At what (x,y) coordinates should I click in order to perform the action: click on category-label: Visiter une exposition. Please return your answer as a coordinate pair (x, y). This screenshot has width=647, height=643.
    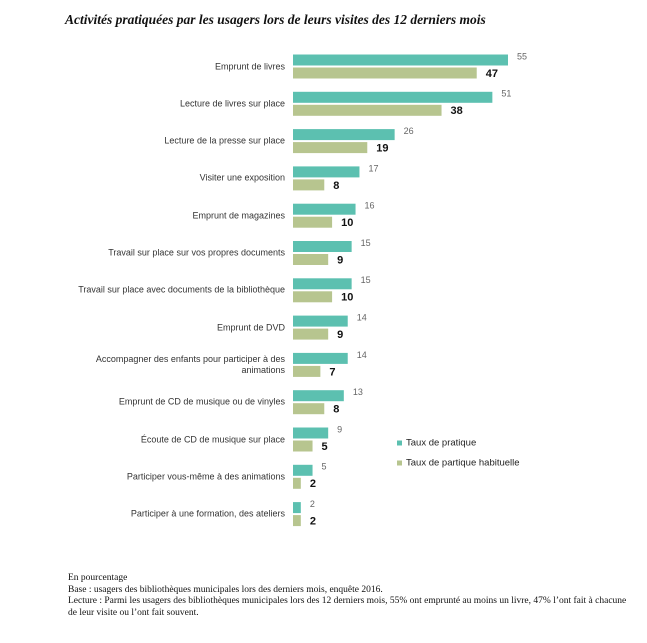
    Looking at the image, I should click on (242, 177).